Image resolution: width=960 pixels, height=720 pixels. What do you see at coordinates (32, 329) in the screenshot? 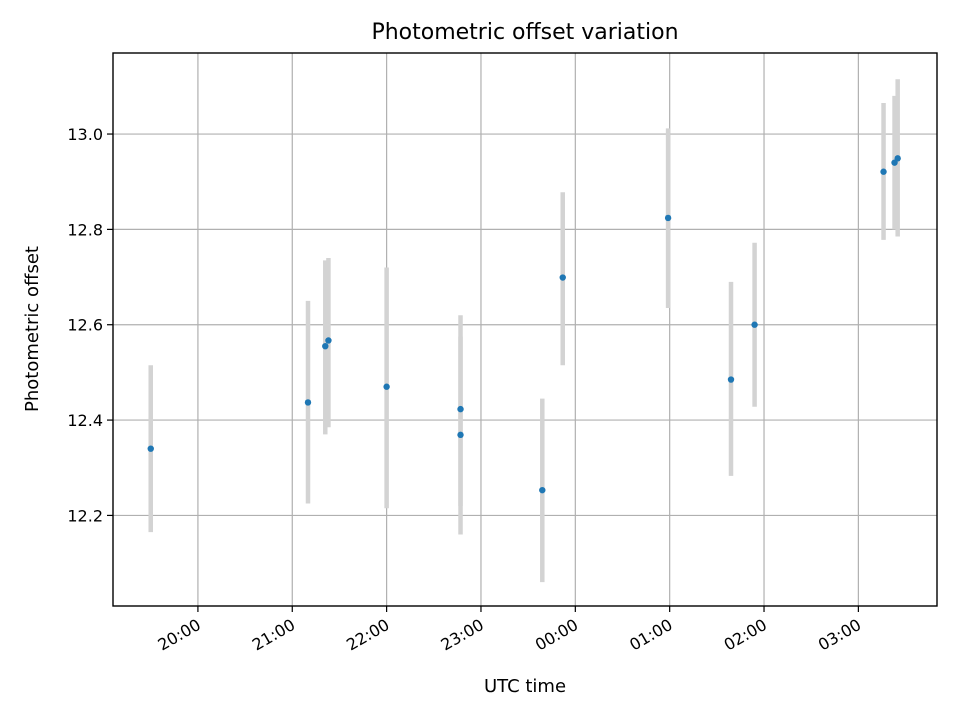
I see `y-axis-label: Photometric offset` at bounding box center [32, 329].